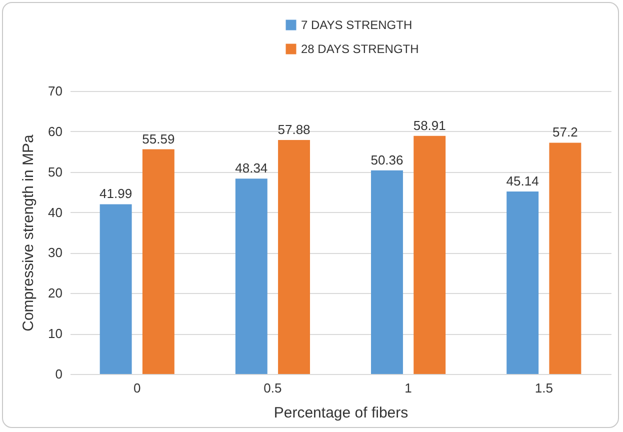 Image resolution: width=623 pixels, height=432 pixels. What do you see at coordinates (55, 172) in the screenshot?
I see `y-tick-label: 50` at bounding box center [55, 172].